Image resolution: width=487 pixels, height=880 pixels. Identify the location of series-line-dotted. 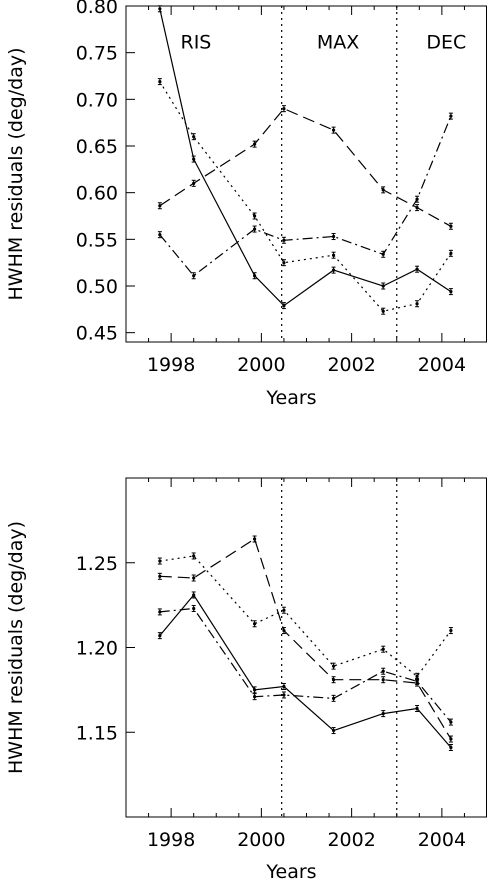
(305, 616).